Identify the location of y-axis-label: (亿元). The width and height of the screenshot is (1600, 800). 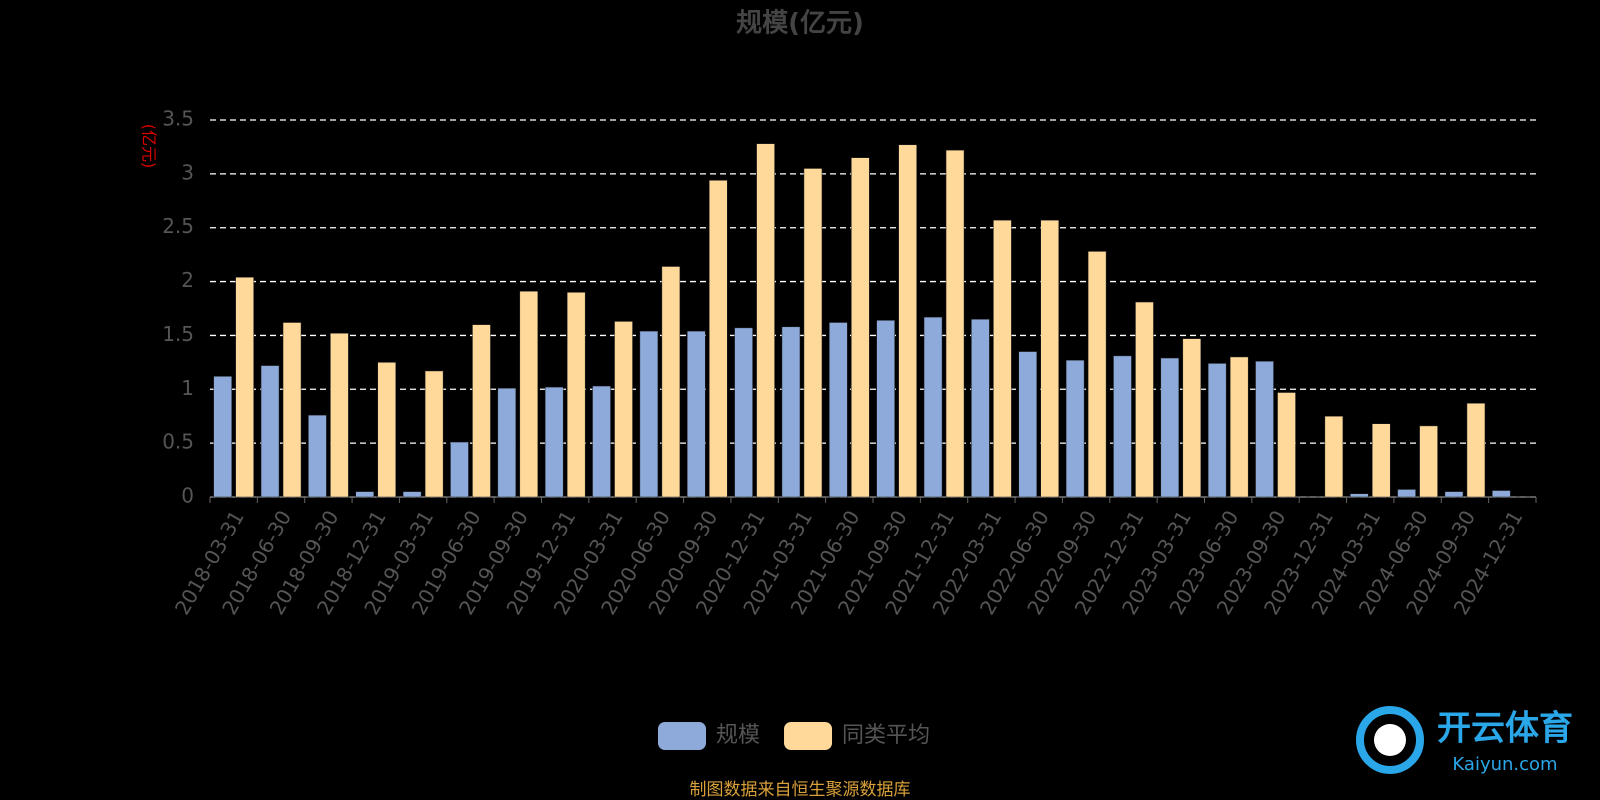
(149, 146).